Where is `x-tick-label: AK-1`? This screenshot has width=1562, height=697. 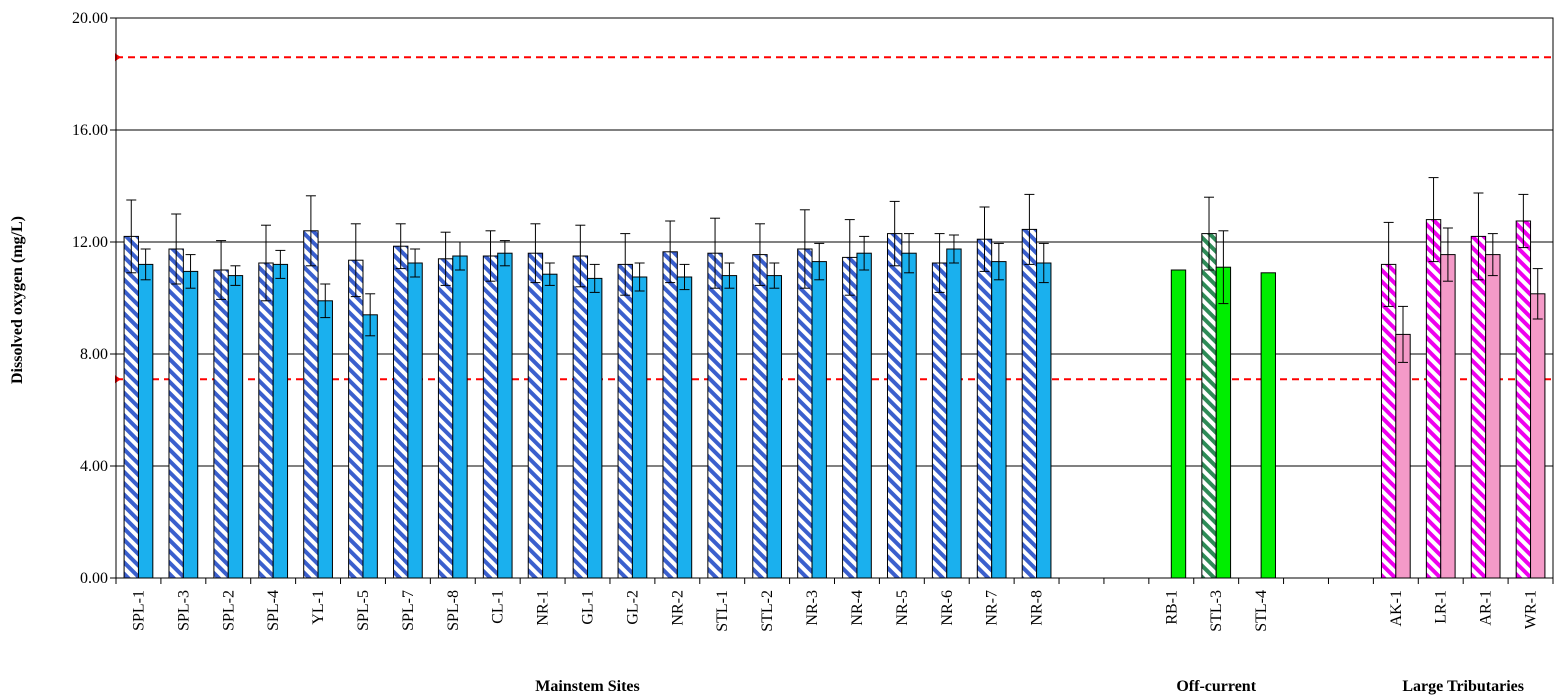
x-tick-label: AK-1 is located at coordinates (1396, 608).